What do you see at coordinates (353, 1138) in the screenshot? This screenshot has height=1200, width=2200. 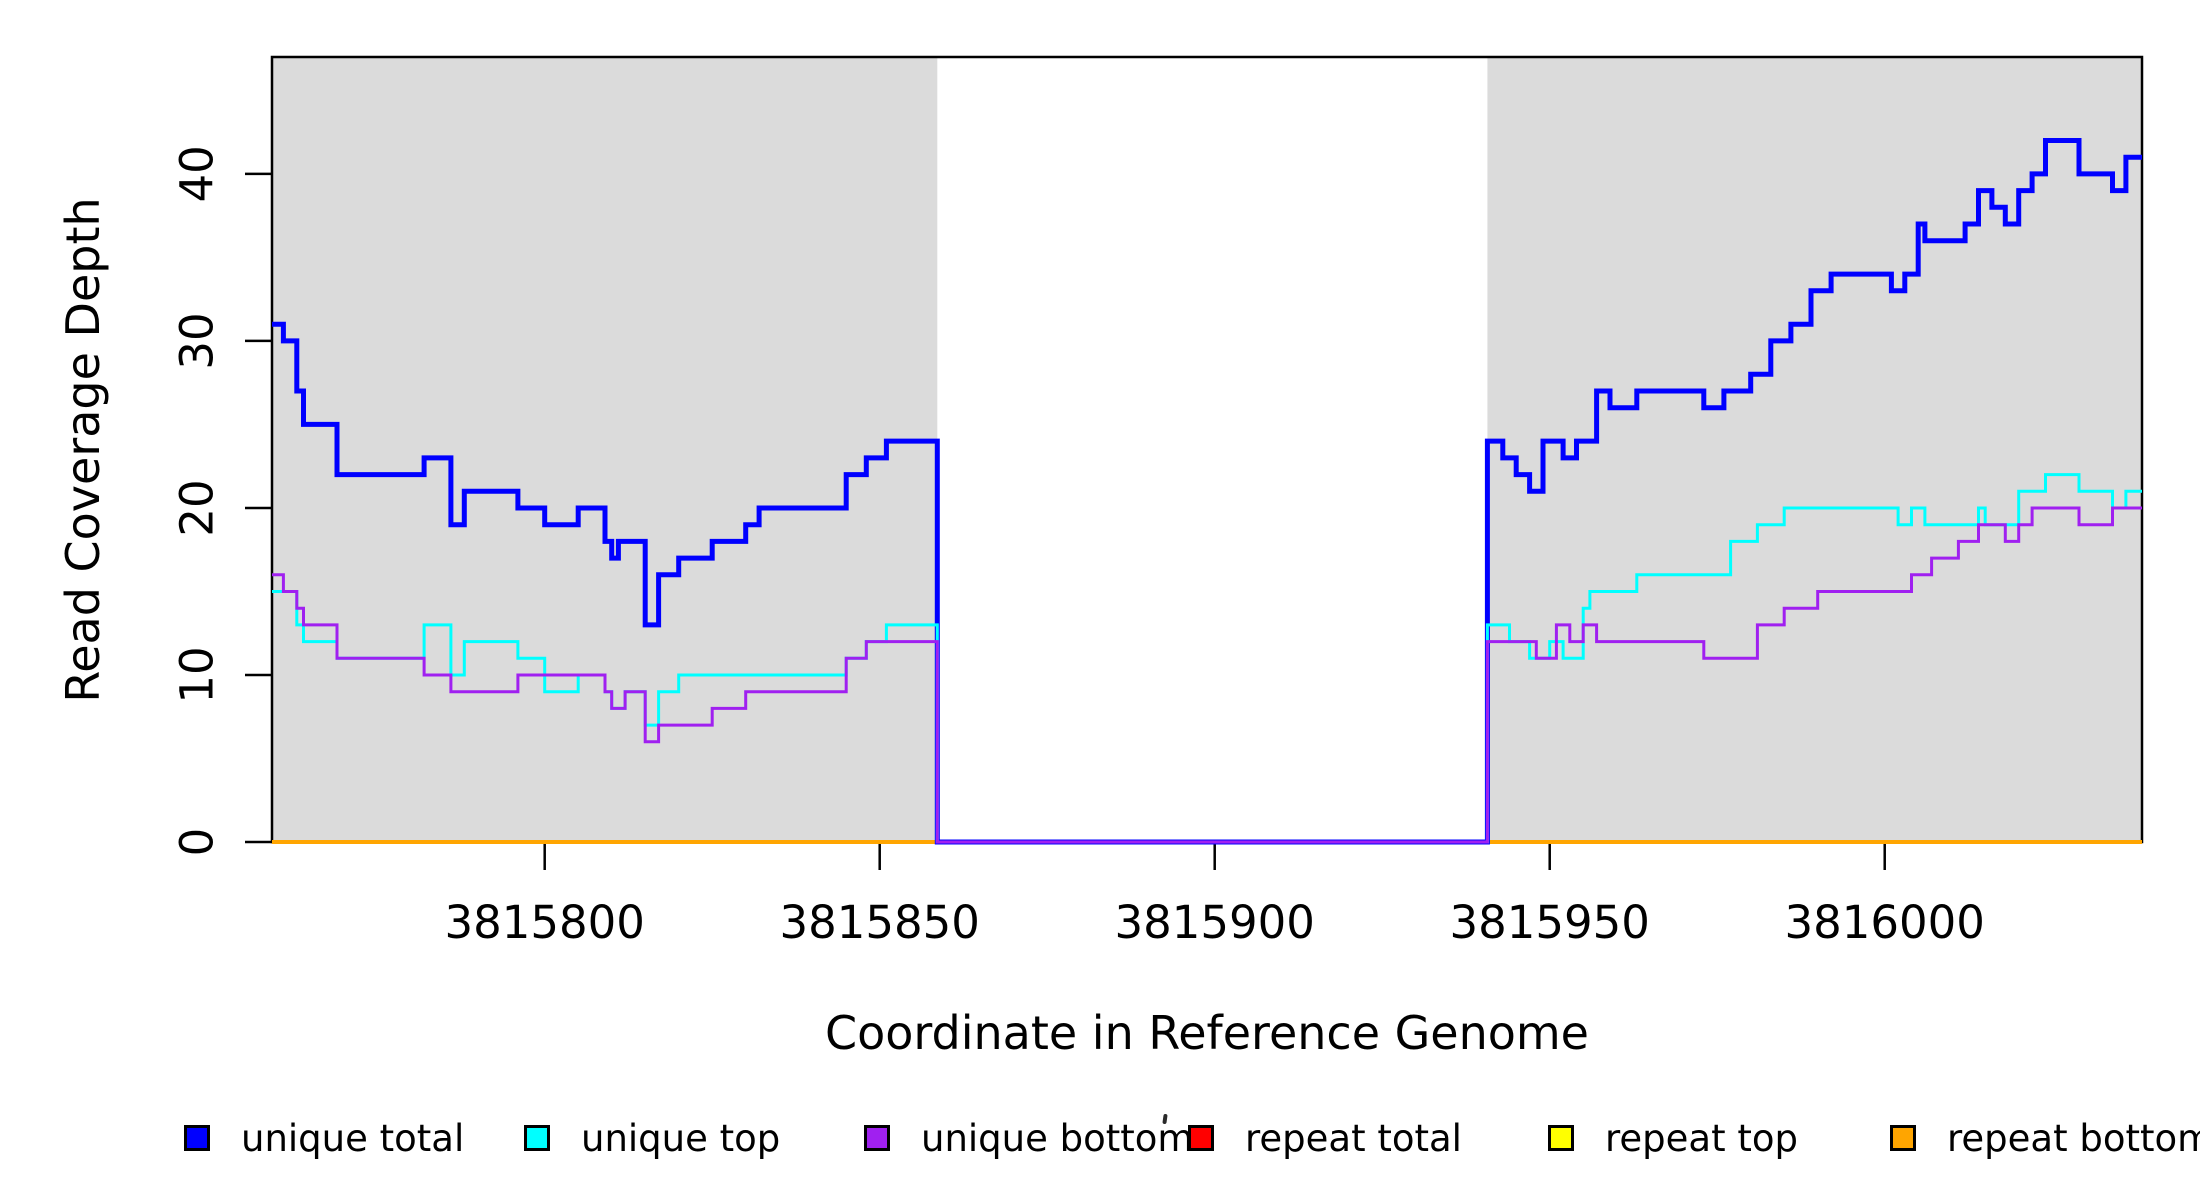 I see `legend-item-label: unique total` at bounding box center [353, 1138].